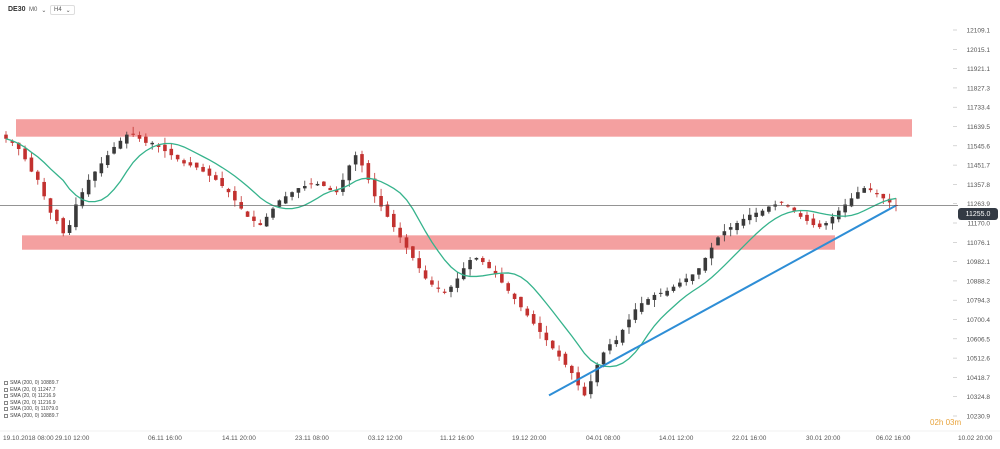 This screenshot has width=1000, height=449. What do you see at coordinates (823, 438) in the screenshot?
I see `x-tick-label: 30.01 20:00` at bounding box center [823, 438].